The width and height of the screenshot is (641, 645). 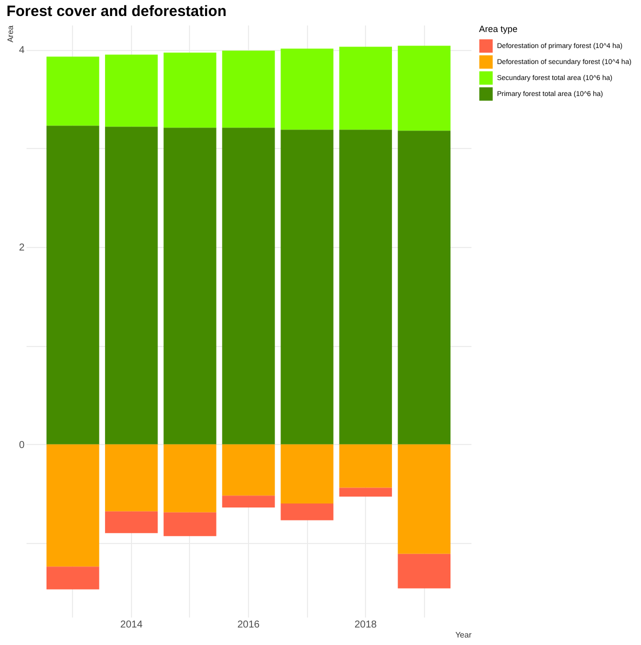 What do you see at coordinates (498, 29) in the screenshot?
I see `legend-title: Area type` at bounding box center [498, 29].